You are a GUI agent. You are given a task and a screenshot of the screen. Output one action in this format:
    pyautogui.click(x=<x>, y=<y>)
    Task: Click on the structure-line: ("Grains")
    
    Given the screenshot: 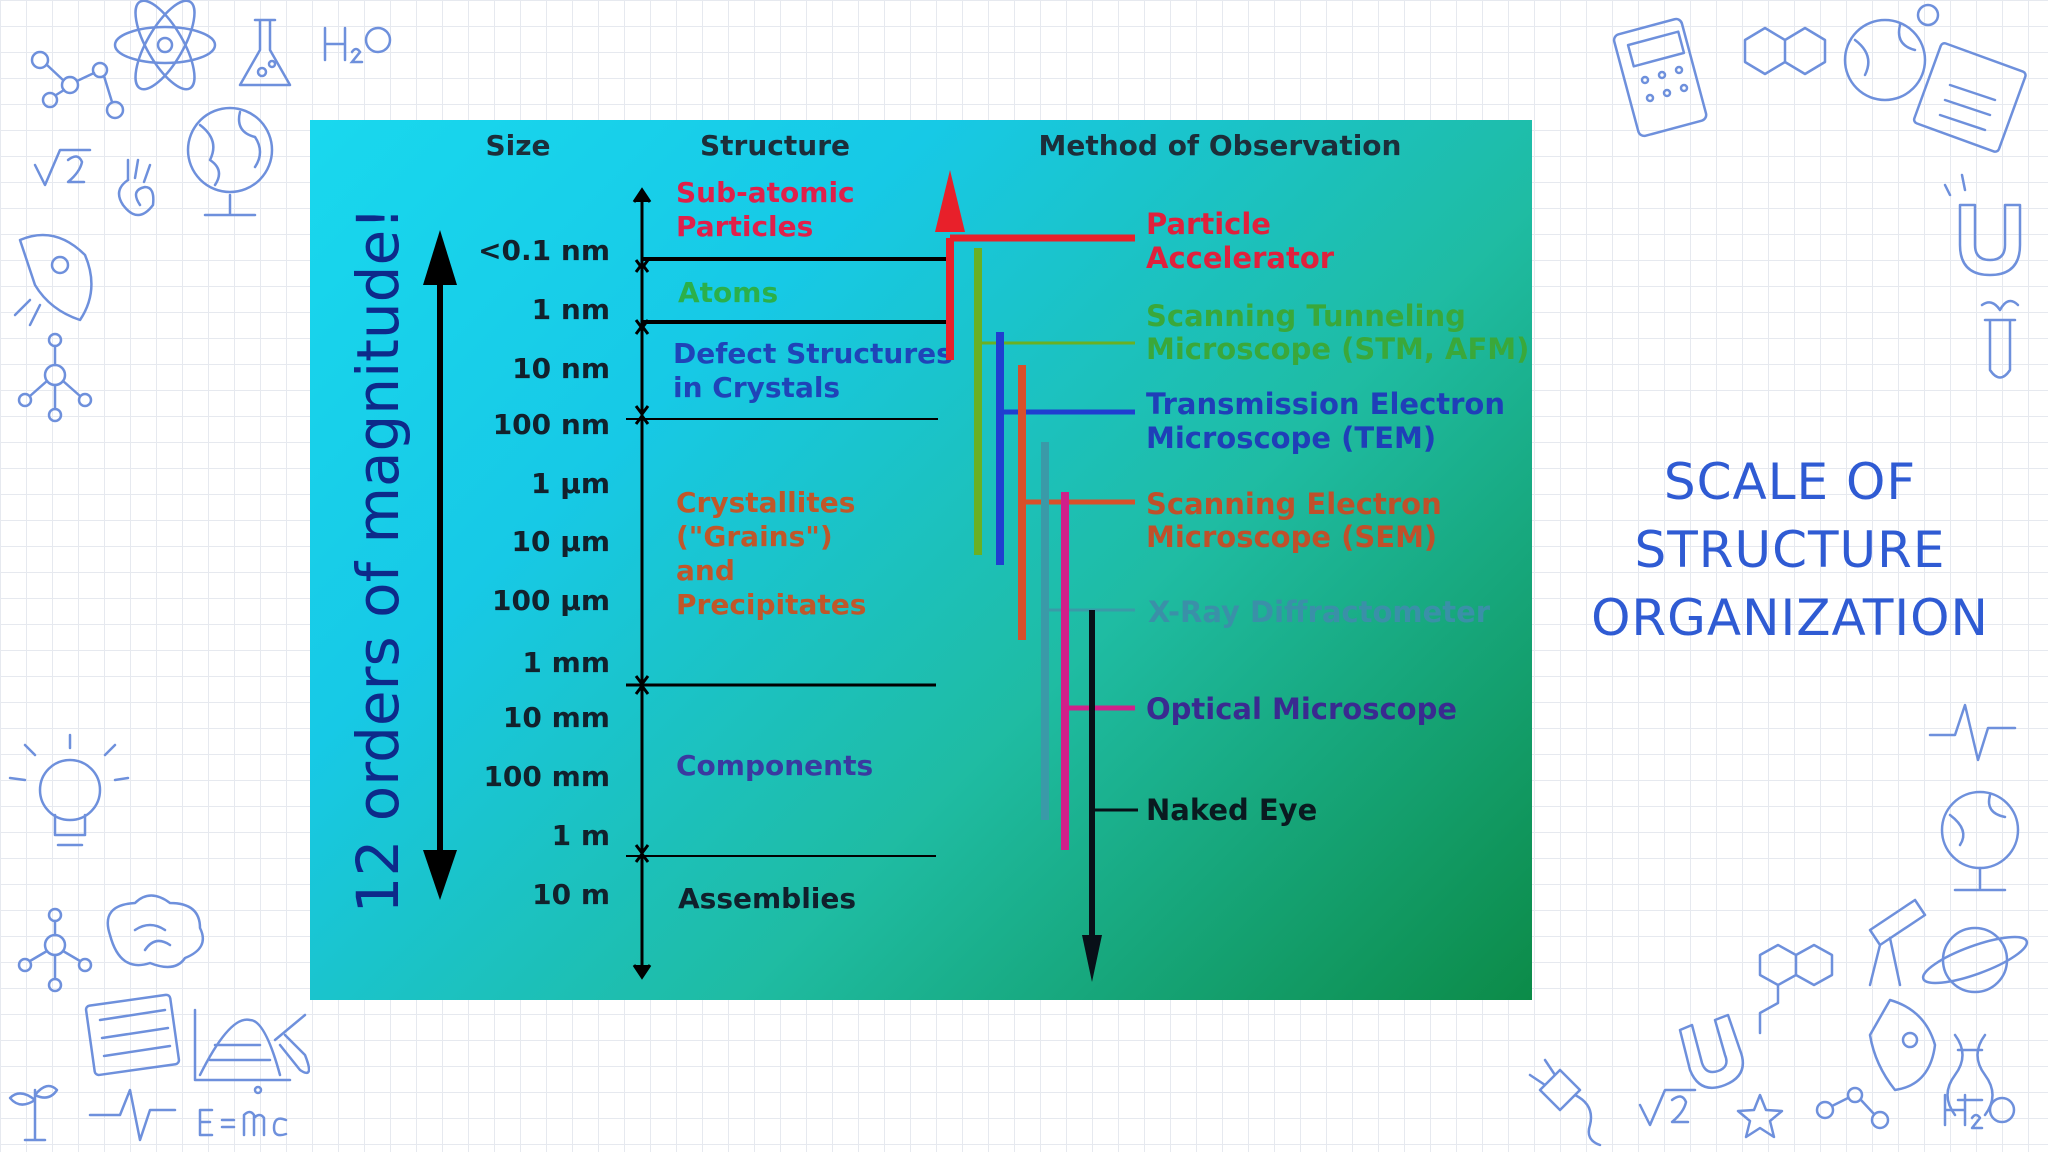 What is the action you would take?
    pyautogui.click(x=754, y=536)
    